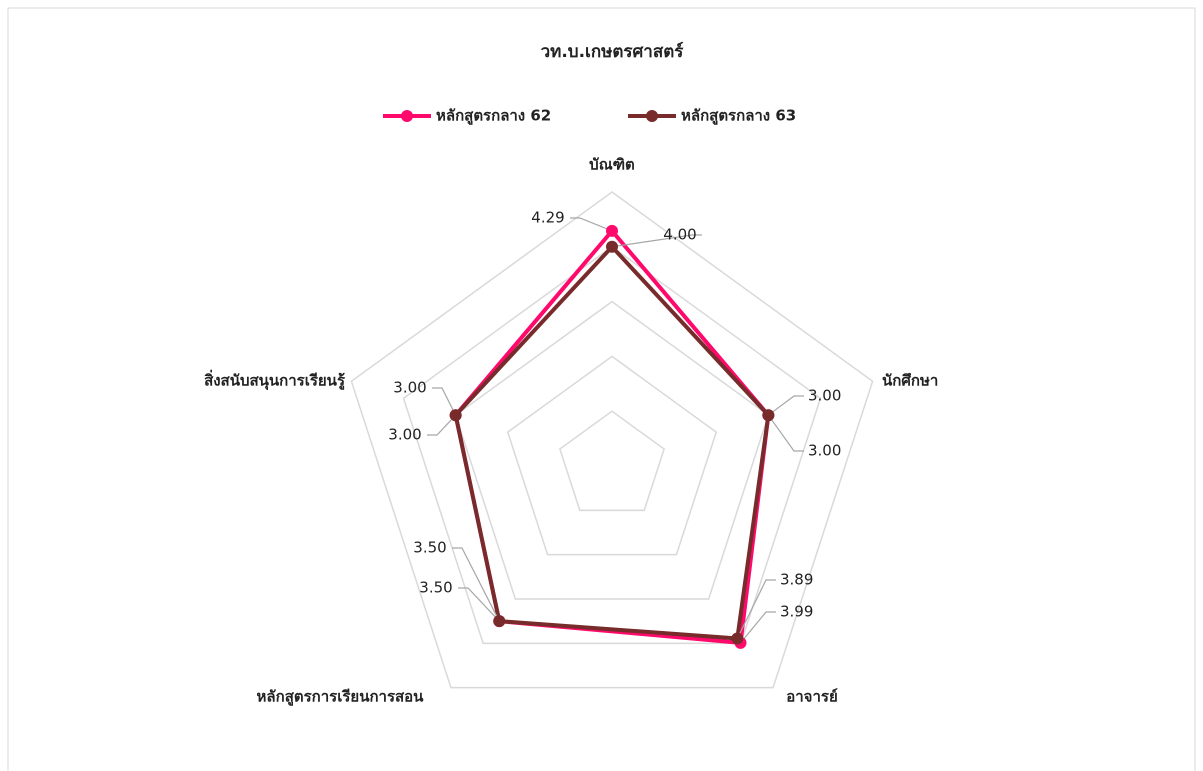  What do you see at coordinates (612, 165) in the screenshot?
I see `category-label: บัณฑิต` at bounding box center [612, 165].